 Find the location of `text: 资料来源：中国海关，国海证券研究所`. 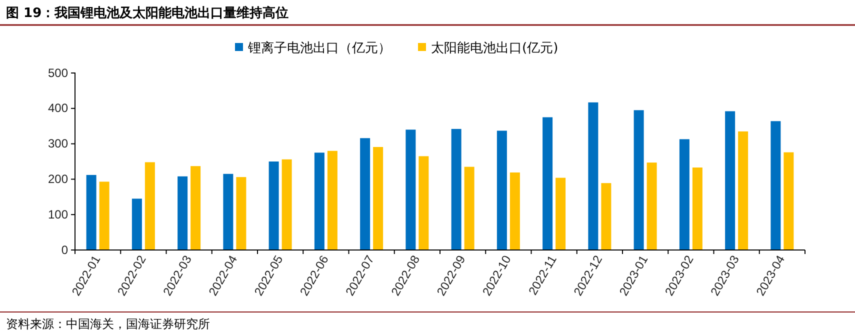

text: 资料来源：中国海关，国海证券研究所 is located at coordinates (108, 324).